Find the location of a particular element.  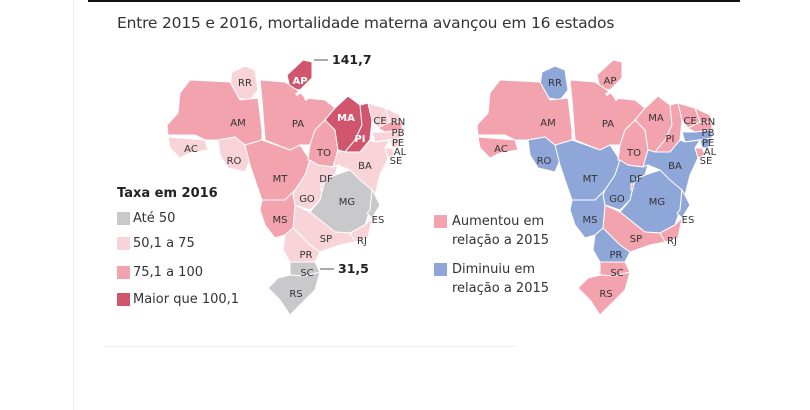

top-rule is located at coordinates (414, 1).